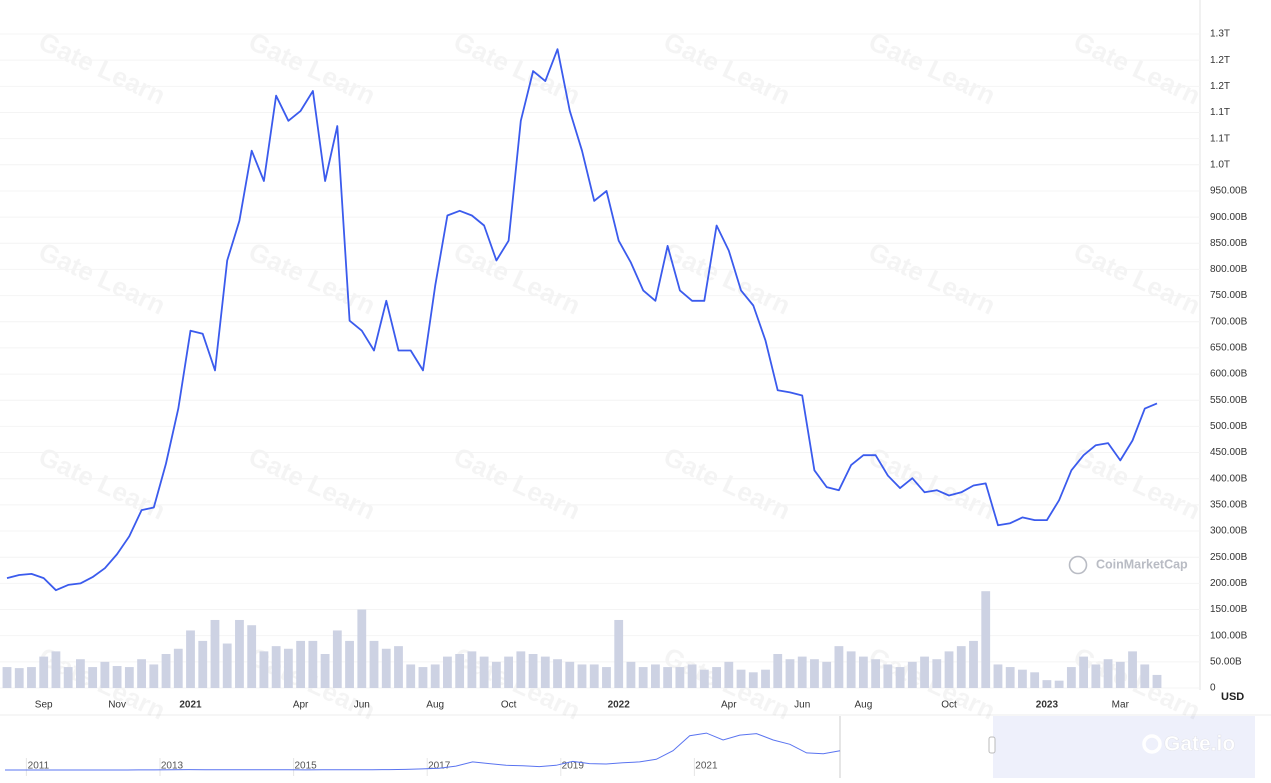  I want to click on logo-icon, so click(1152, 744).